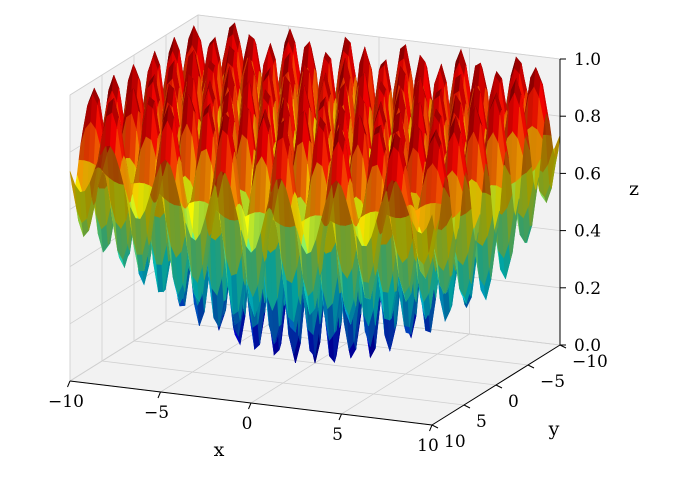 Image resolution: width=680 pixels, height=490 pixels. What do you see at coordinates (379, 37) in the screenshot?
I see `grid-line-z-back` at bounding box center [379, 37].